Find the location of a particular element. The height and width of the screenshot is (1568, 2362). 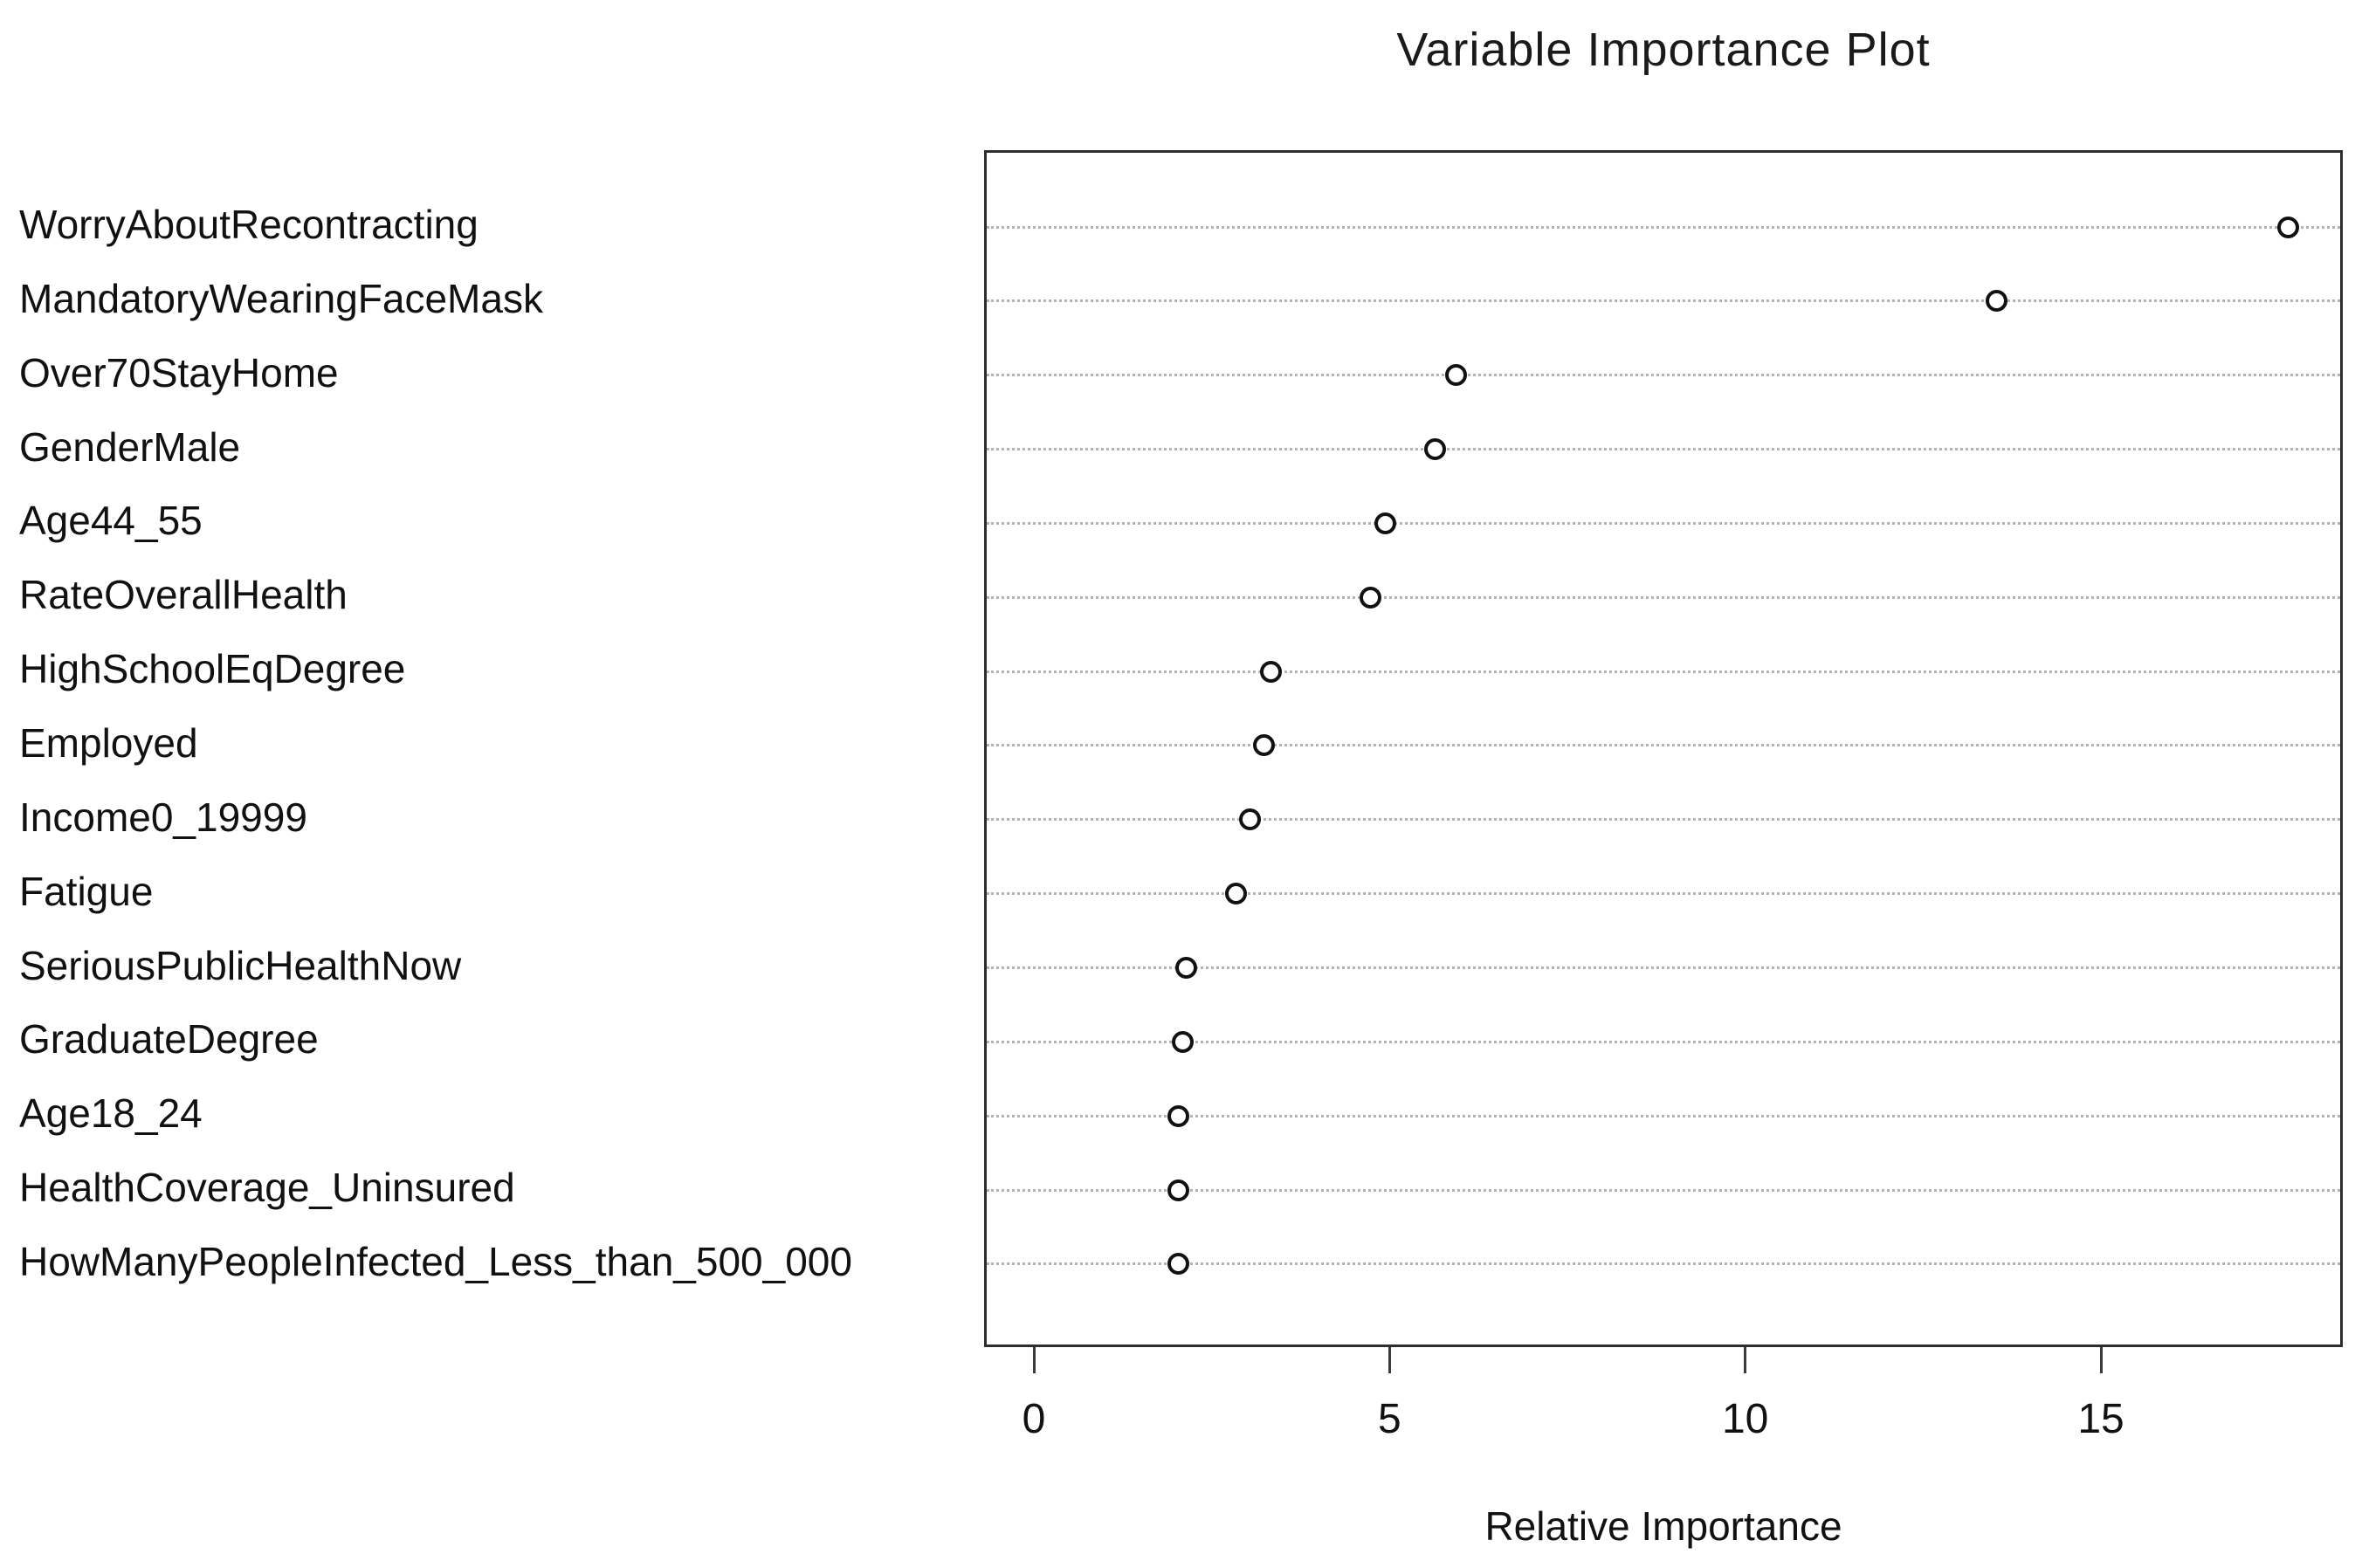

chart-title: Variable Importance Plot is located at coordinates (1663, 50).